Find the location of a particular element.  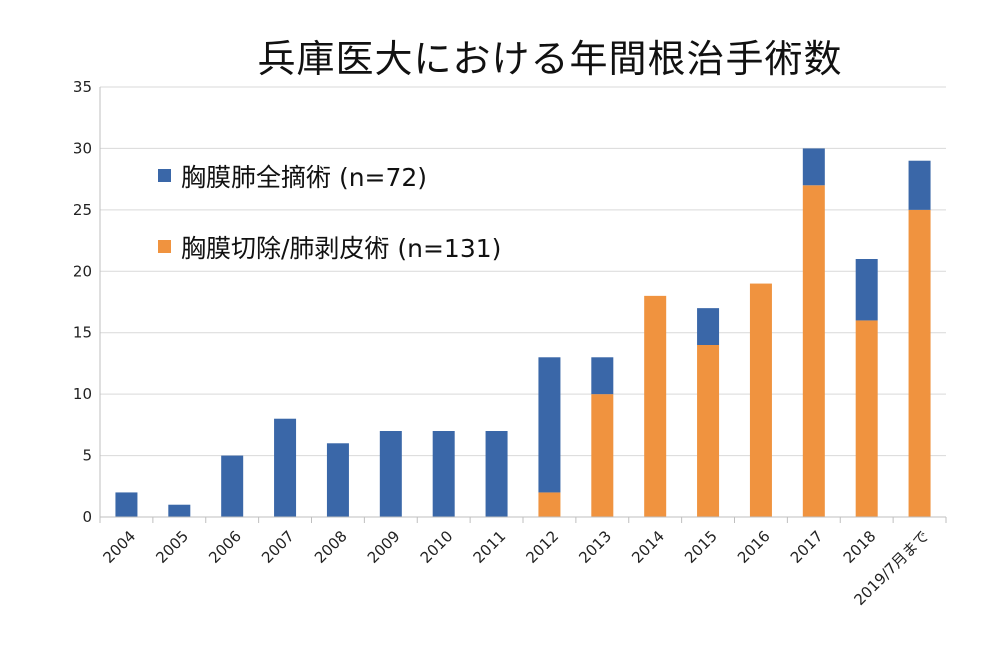

x-tick-label: 2018 is located at coordinates (860, 547).